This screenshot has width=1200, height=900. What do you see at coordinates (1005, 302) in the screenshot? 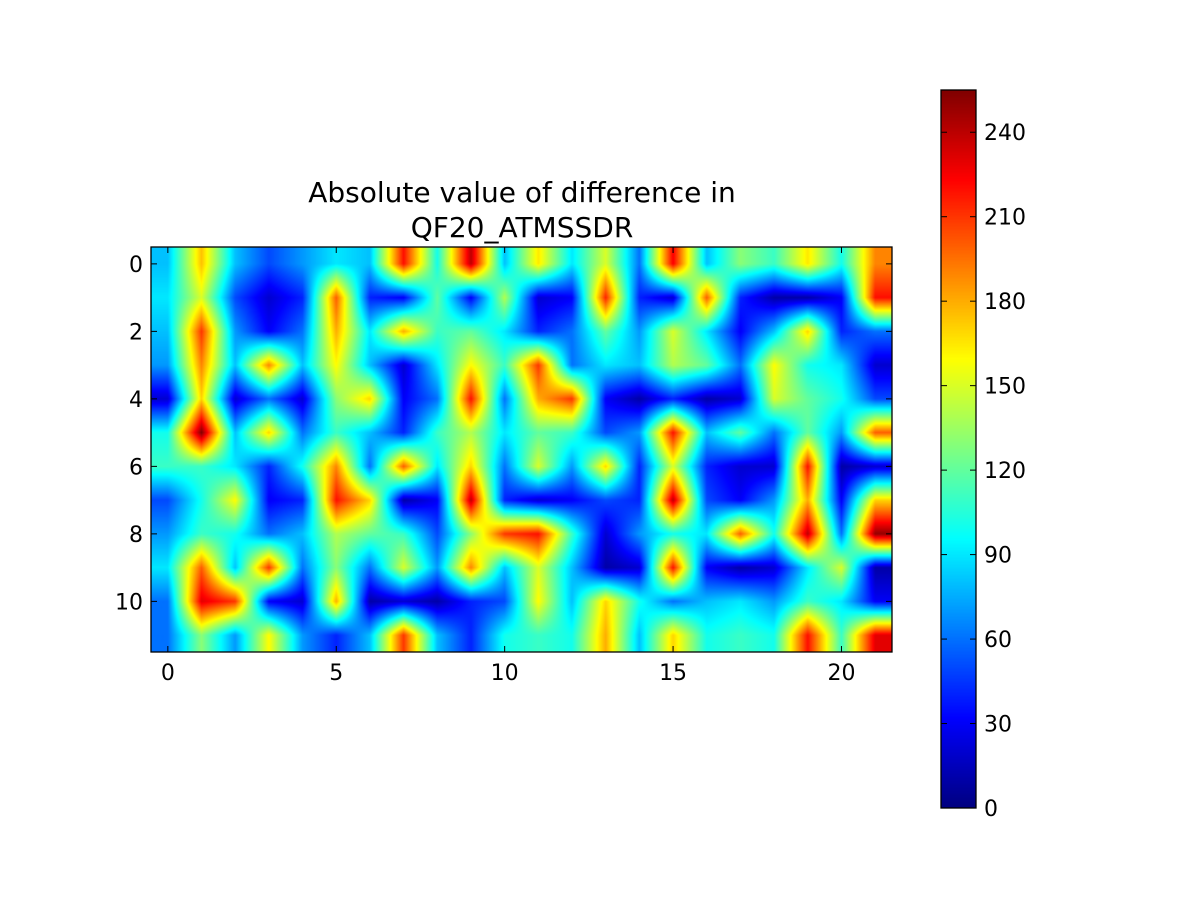
I see `colorbar-tick-label: 180` at bounding box center [1005, 302].